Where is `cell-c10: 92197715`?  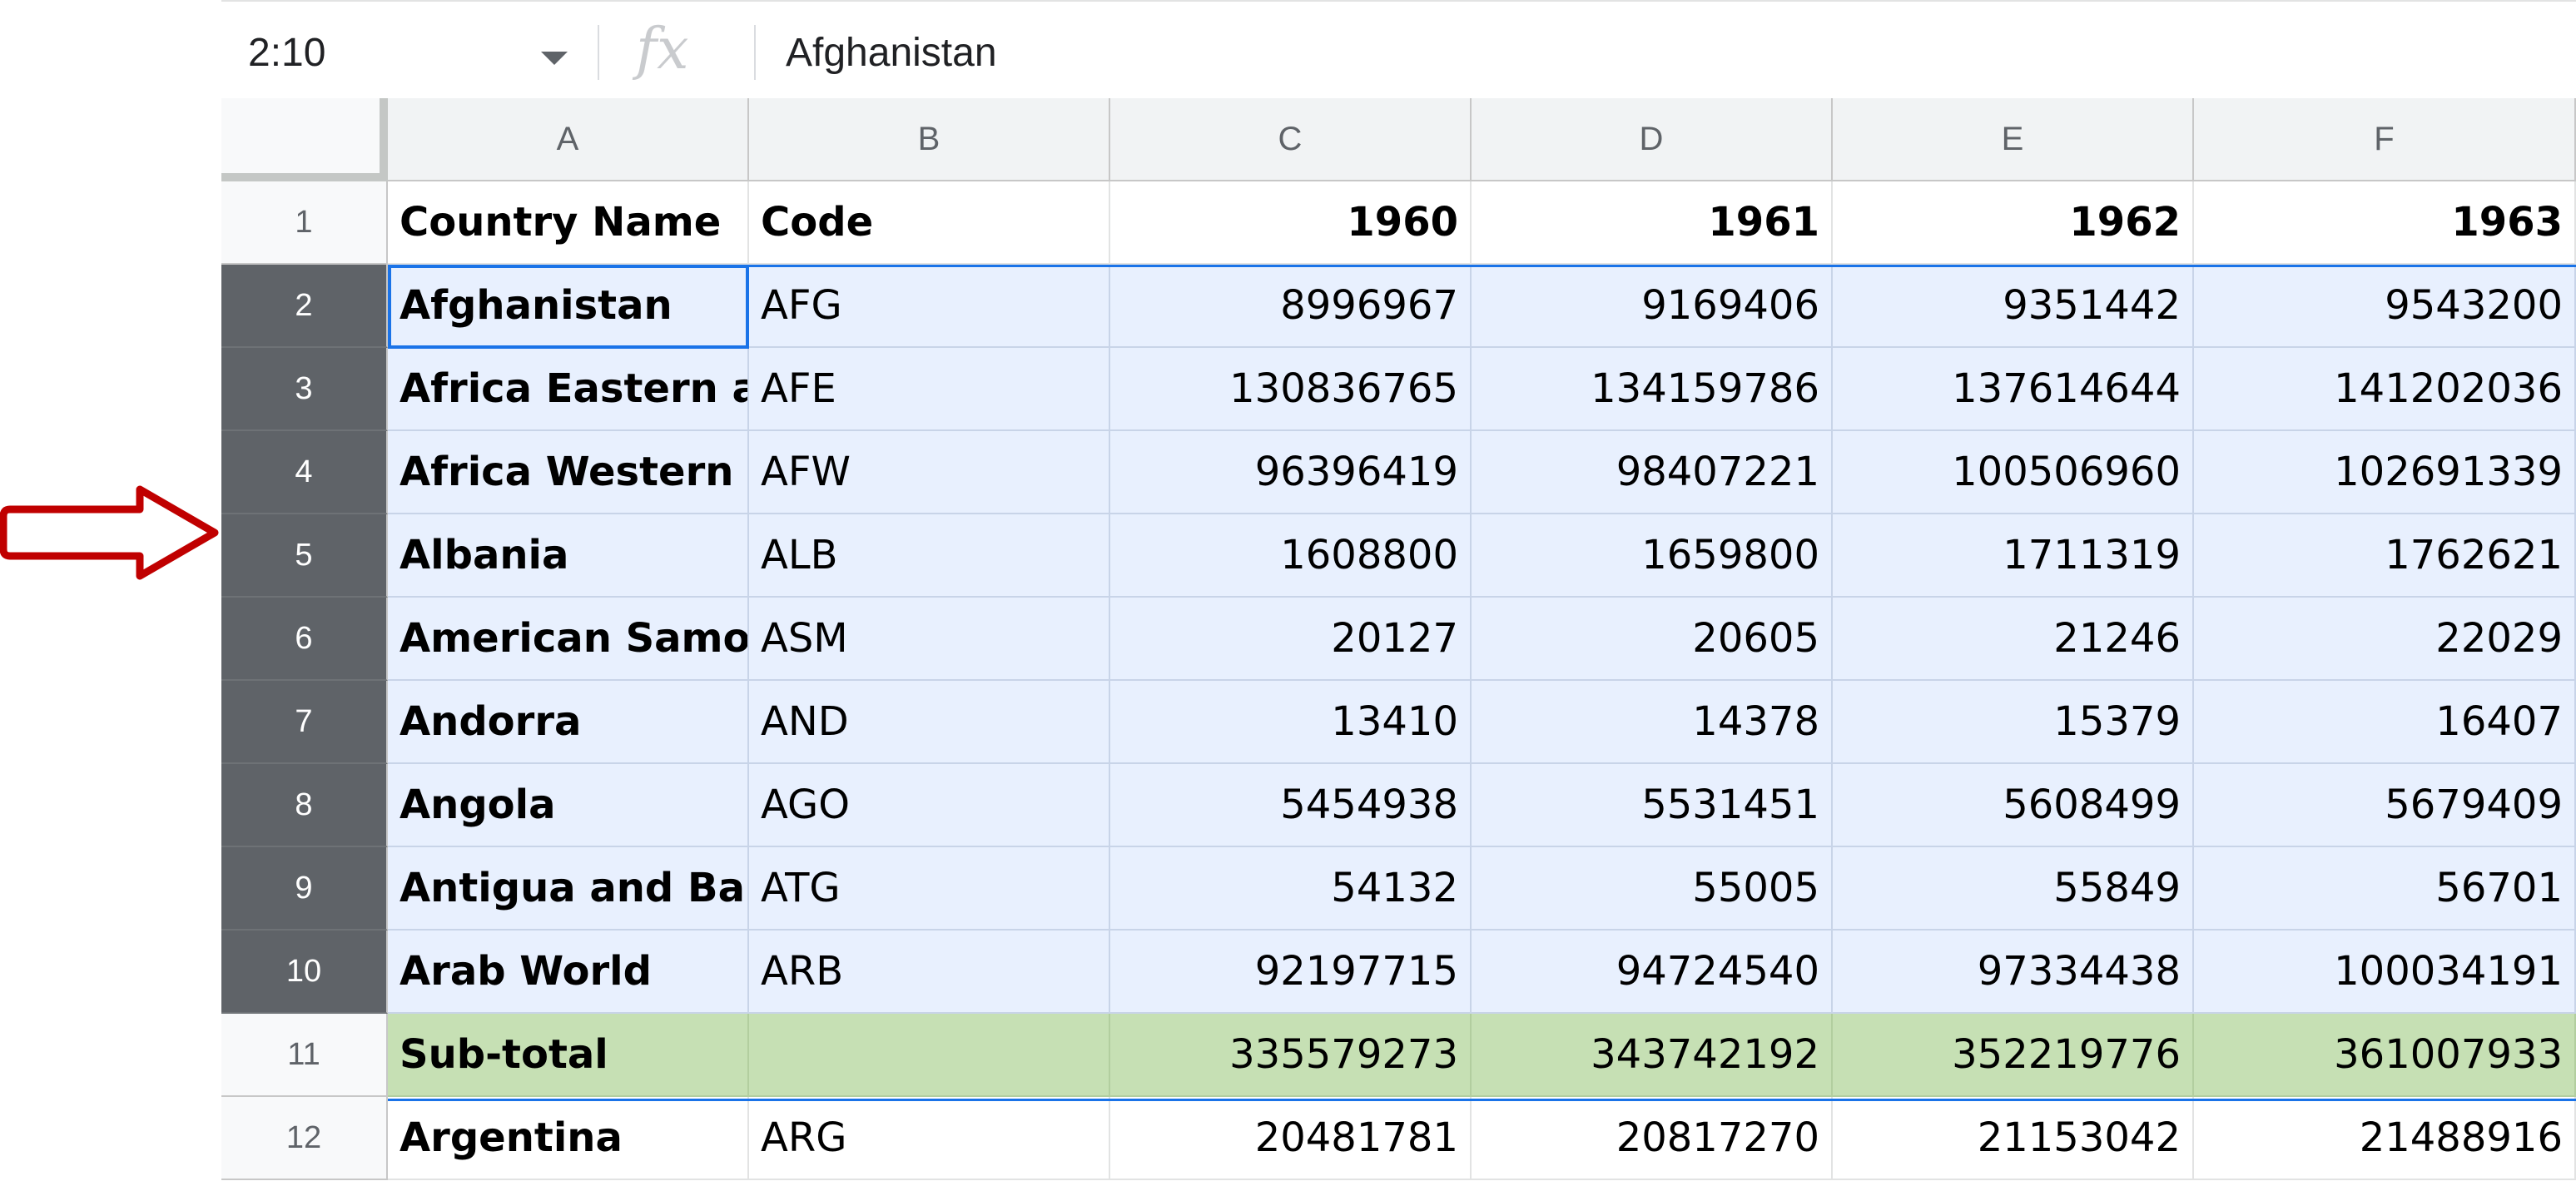 cell-c10: 92197715 is located at coordinates (1291, 972).